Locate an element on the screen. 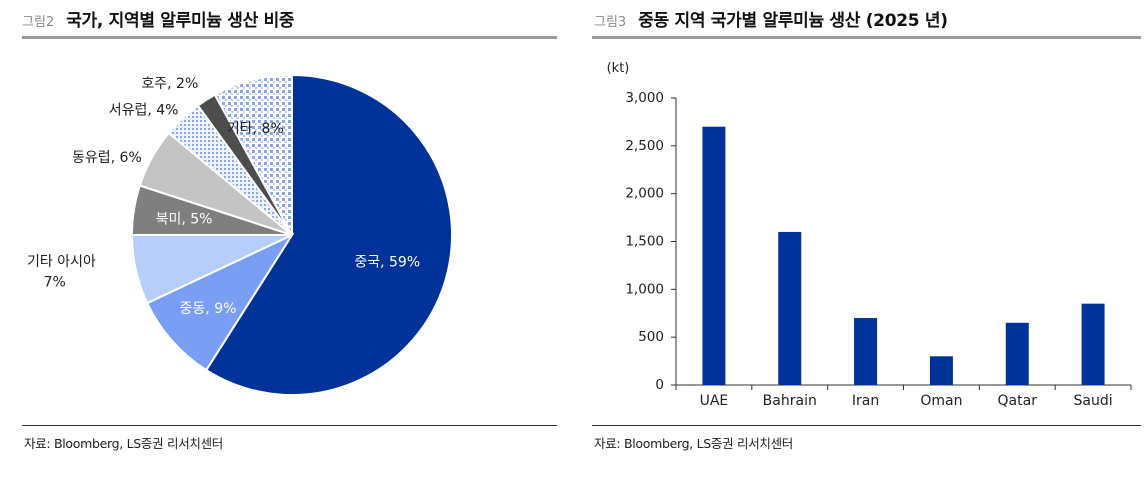 The width and height of the screenshot is (1147, 479). bar-saudi is located at coordinates (1093, 344).